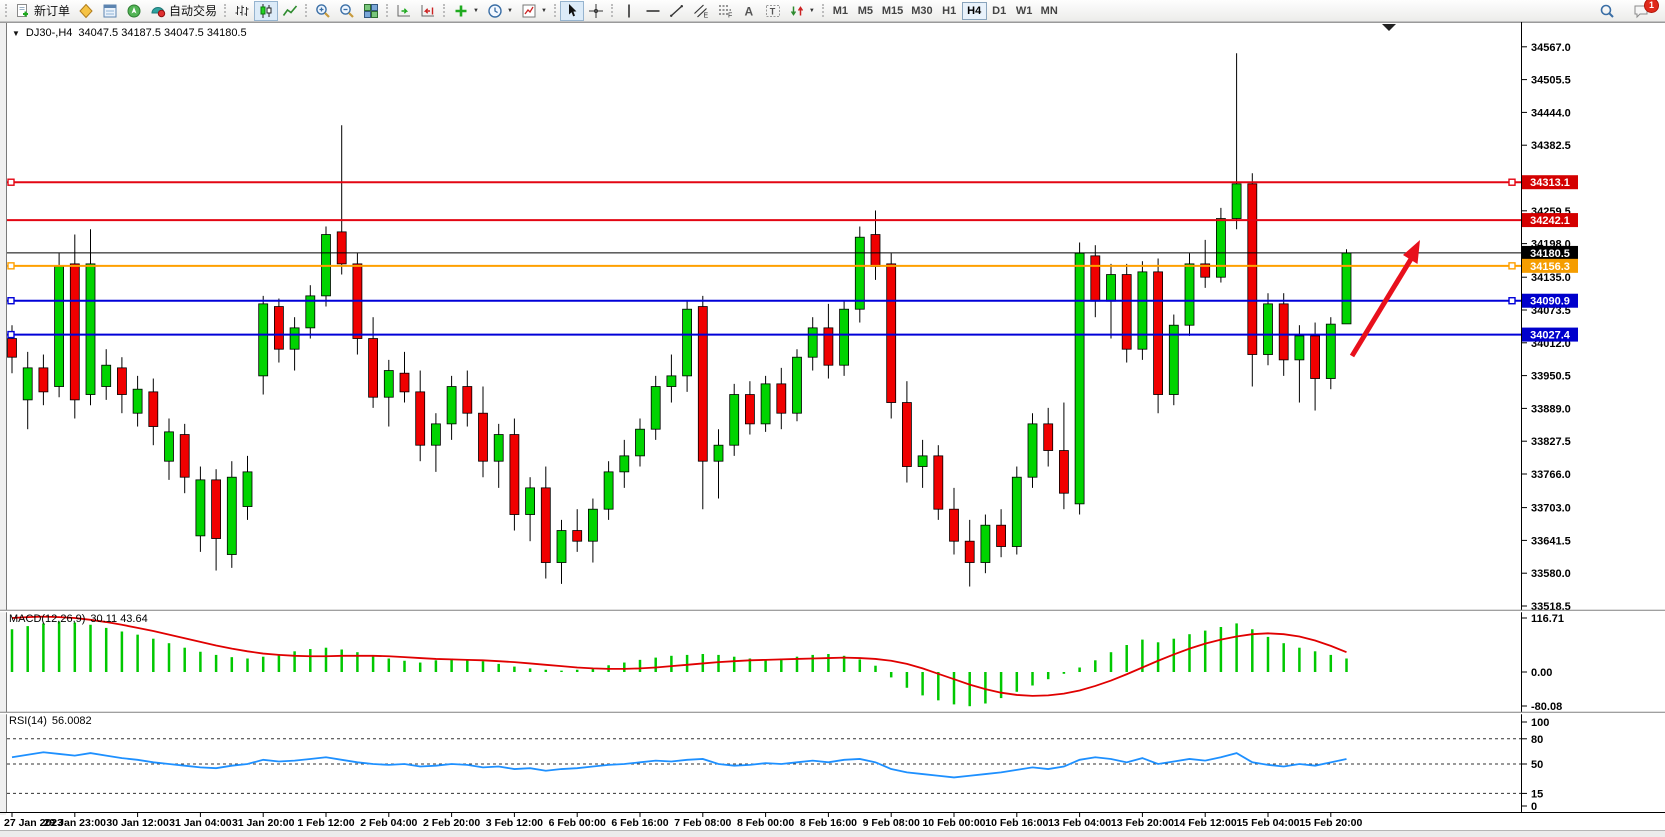  I want to click on timeframe-m30: M30, so click(921, 11).